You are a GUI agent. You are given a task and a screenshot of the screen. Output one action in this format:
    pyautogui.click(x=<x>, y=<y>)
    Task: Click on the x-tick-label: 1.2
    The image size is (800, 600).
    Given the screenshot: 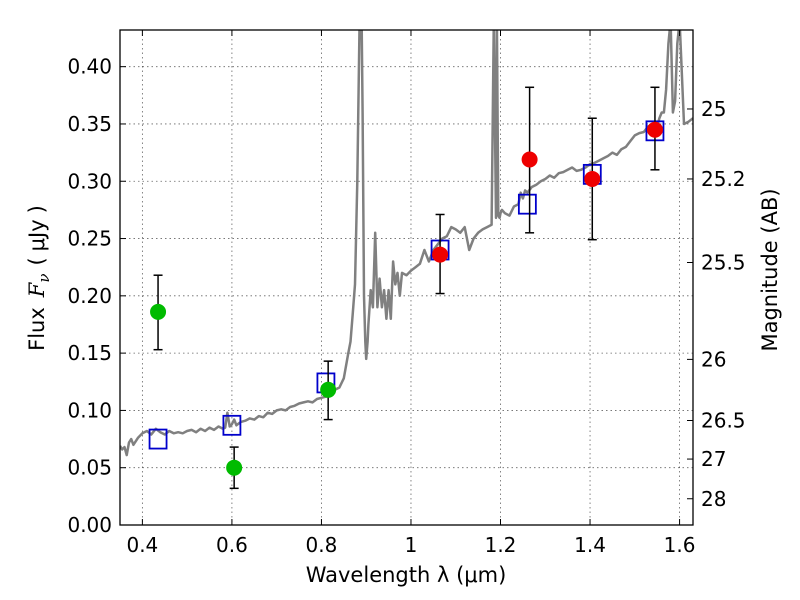 What is the action you would take?
    pyautogui.click(x=501, y=545)
    